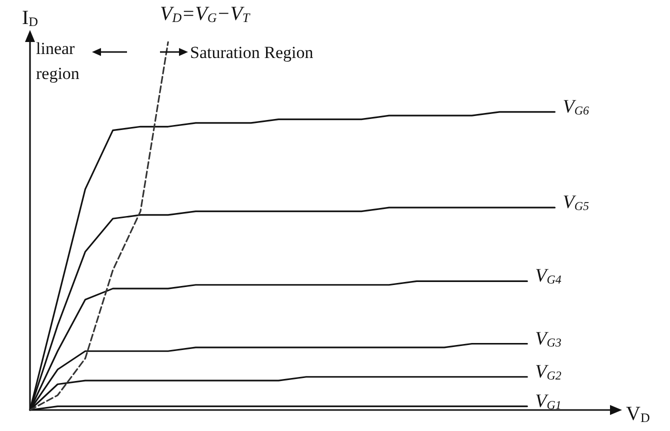 The height and width of the screenshot is (431, 670). I want to click on series-label: VG2, so click(548, 371).